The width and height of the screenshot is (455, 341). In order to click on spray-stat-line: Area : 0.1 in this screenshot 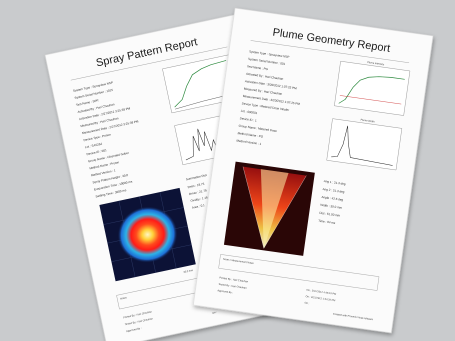, I will do `click(199, 206)`.